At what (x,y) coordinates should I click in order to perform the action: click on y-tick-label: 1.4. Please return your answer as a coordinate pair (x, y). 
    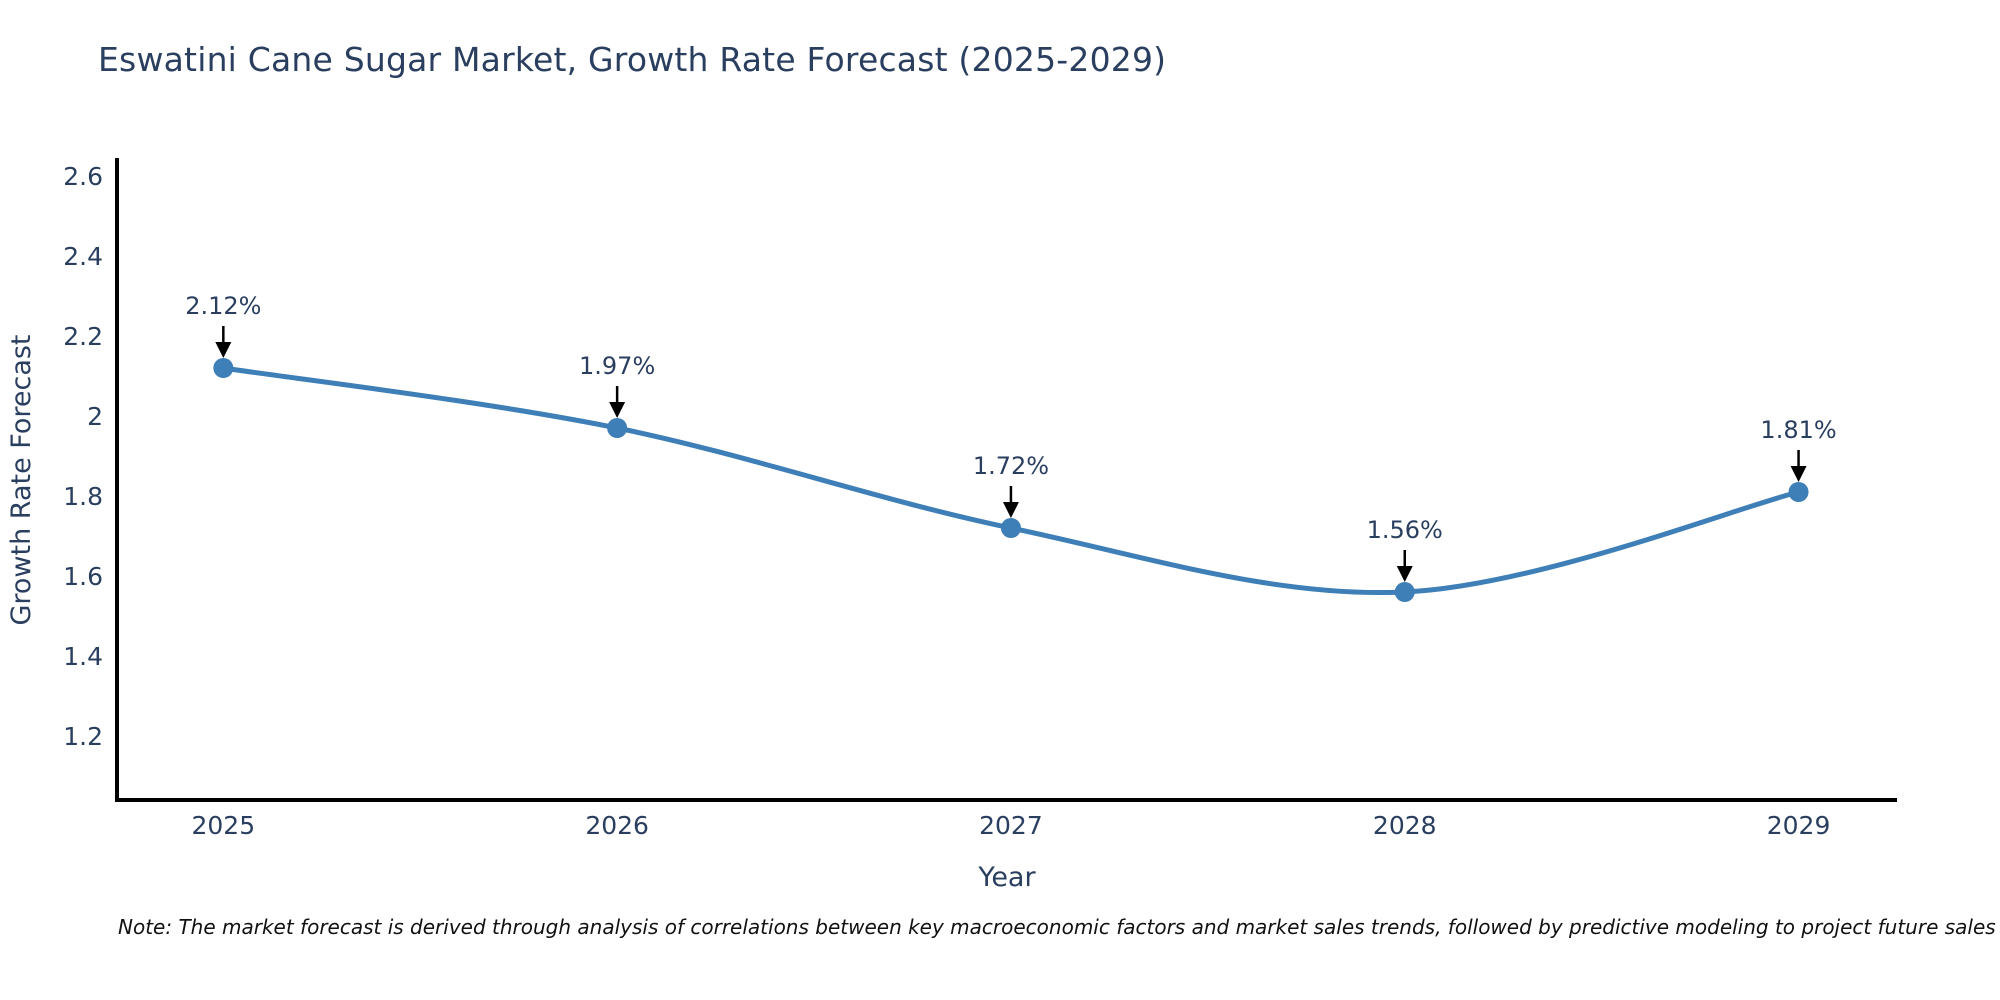
    Looking at the image, I should click on (83, 656).